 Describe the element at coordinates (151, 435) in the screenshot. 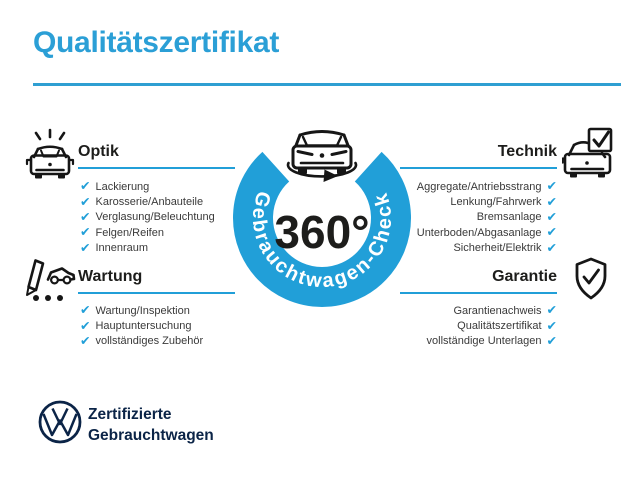

I see `brand-line-2: Gebrauchtwagen` at that location.